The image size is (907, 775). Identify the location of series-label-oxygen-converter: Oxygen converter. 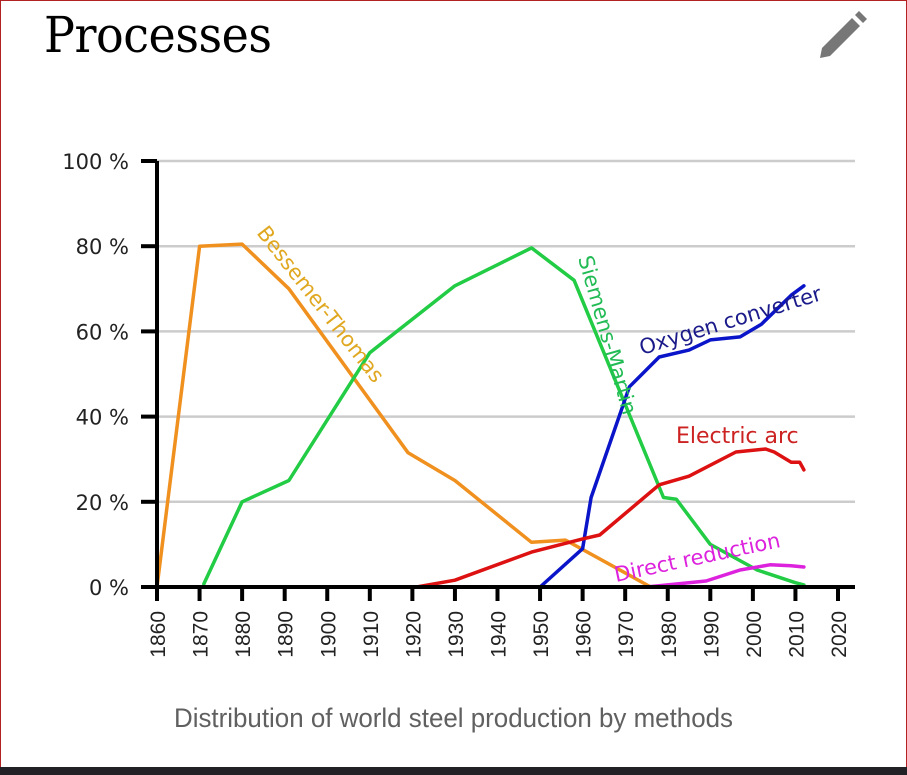
(730, 320).